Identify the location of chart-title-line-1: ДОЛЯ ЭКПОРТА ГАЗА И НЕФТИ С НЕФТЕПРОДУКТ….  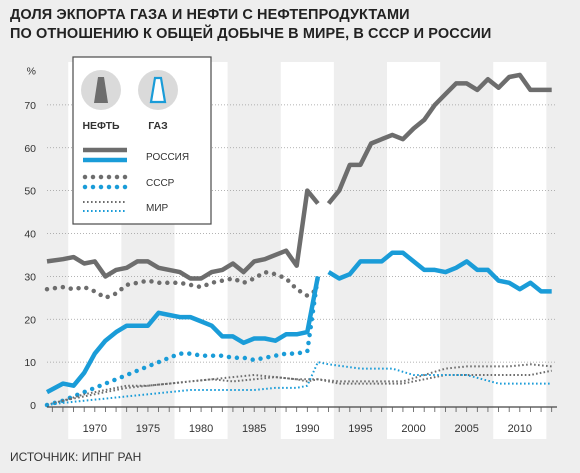
(210, 15).